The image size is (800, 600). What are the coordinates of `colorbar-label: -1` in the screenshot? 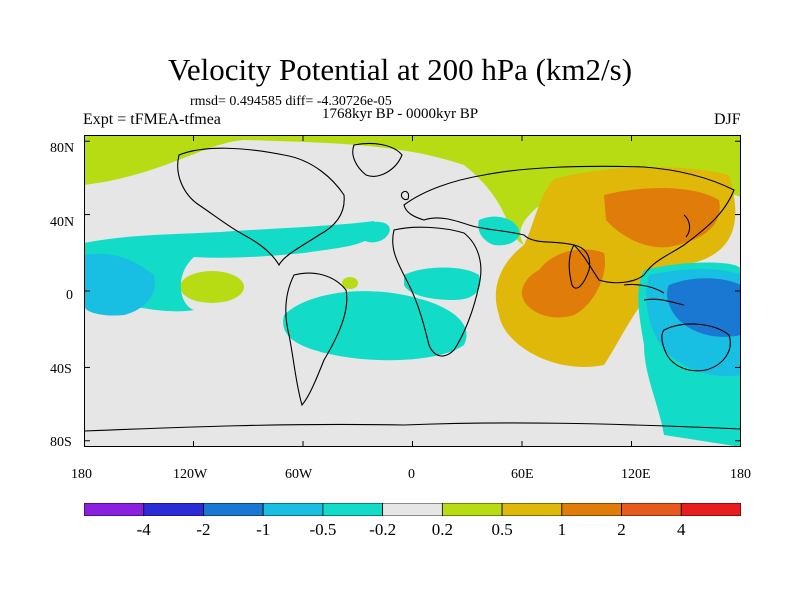 It's located at (263, 529).